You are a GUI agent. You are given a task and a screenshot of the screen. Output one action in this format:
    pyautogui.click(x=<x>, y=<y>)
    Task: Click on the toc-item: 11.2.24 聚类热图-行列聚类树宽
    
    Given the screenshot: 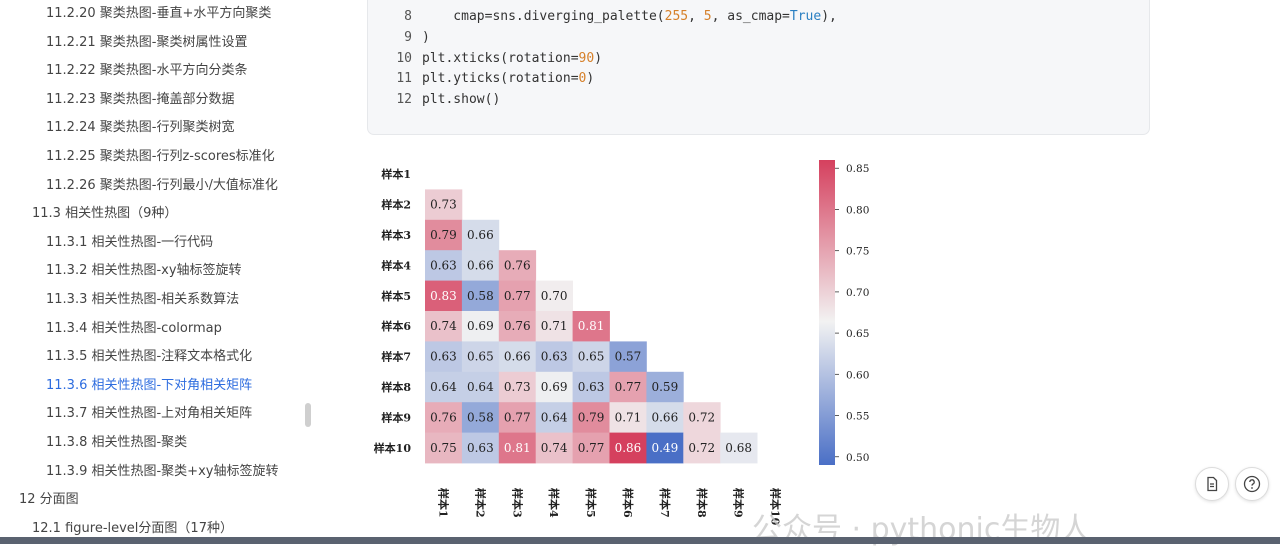 What is the action you would take?
    pyautogui.click(x=140, y=128)
    